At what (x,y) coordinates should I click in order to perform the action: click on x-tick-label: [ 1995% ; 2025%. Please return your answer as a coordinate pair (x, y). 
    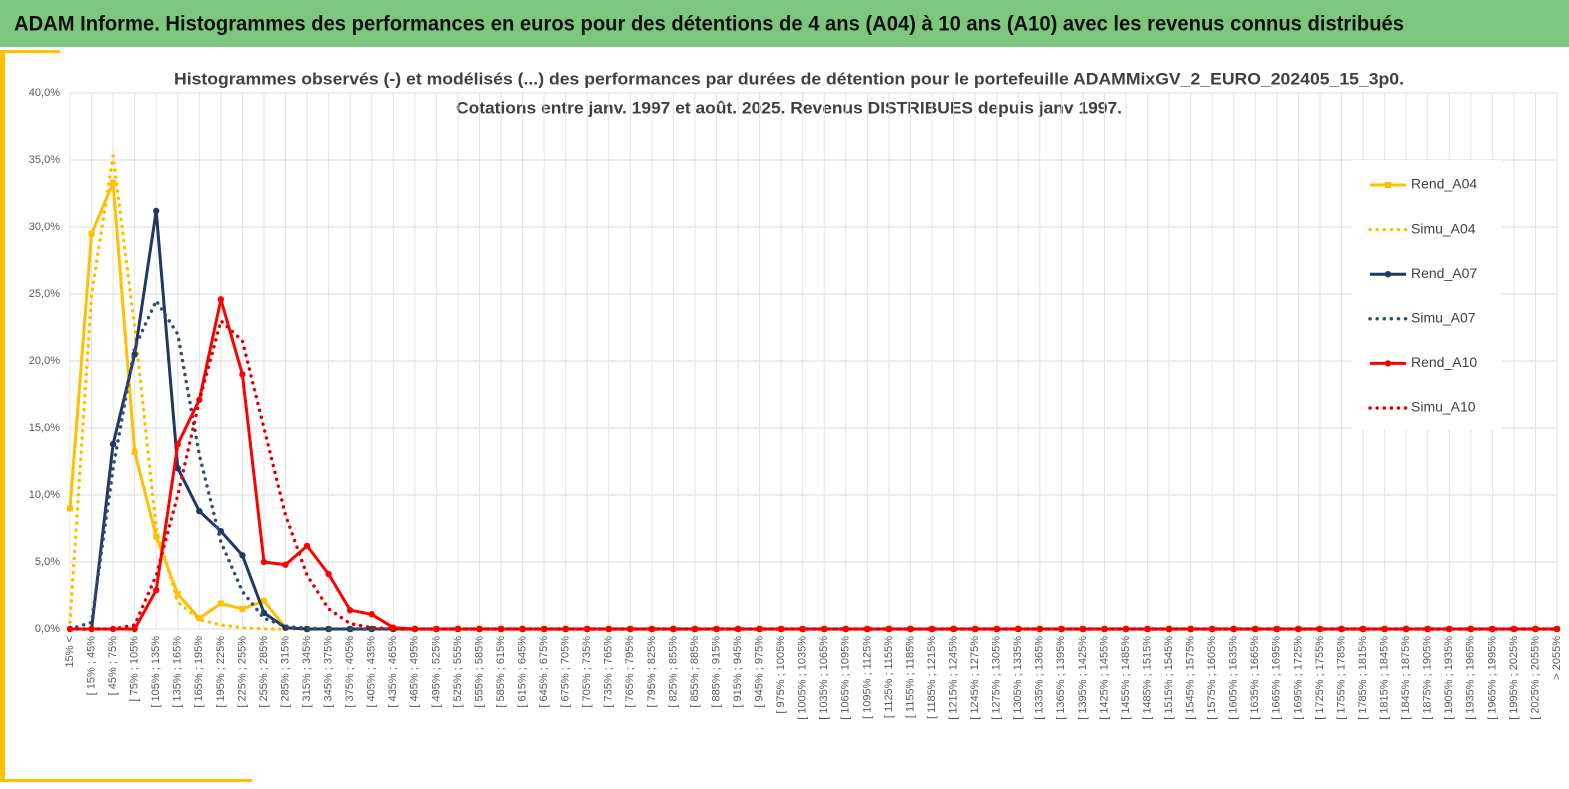
    Looking at the image, I should click on (1514, 678).